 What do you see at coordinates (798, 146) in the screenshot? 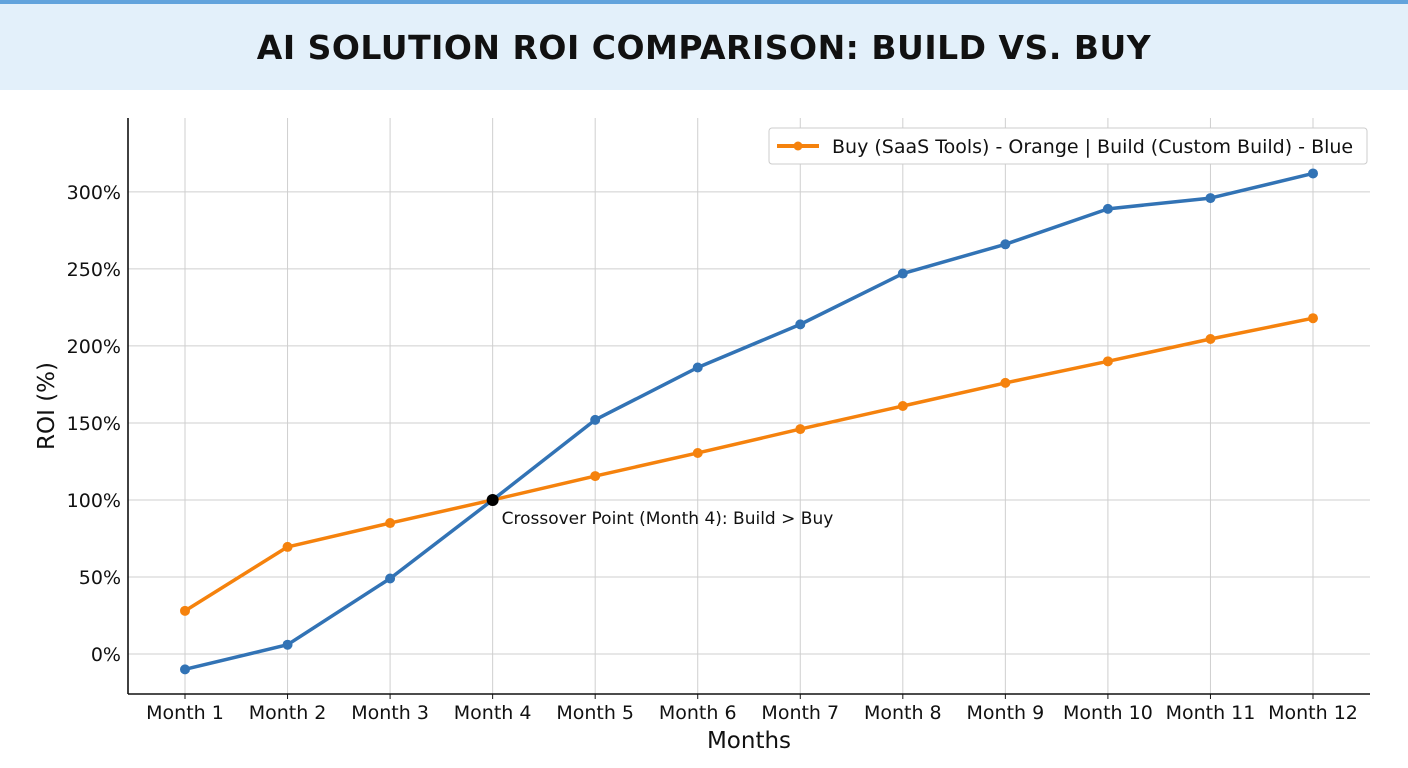
I see `legend-marker-buy` at bounding box center [798, 146].